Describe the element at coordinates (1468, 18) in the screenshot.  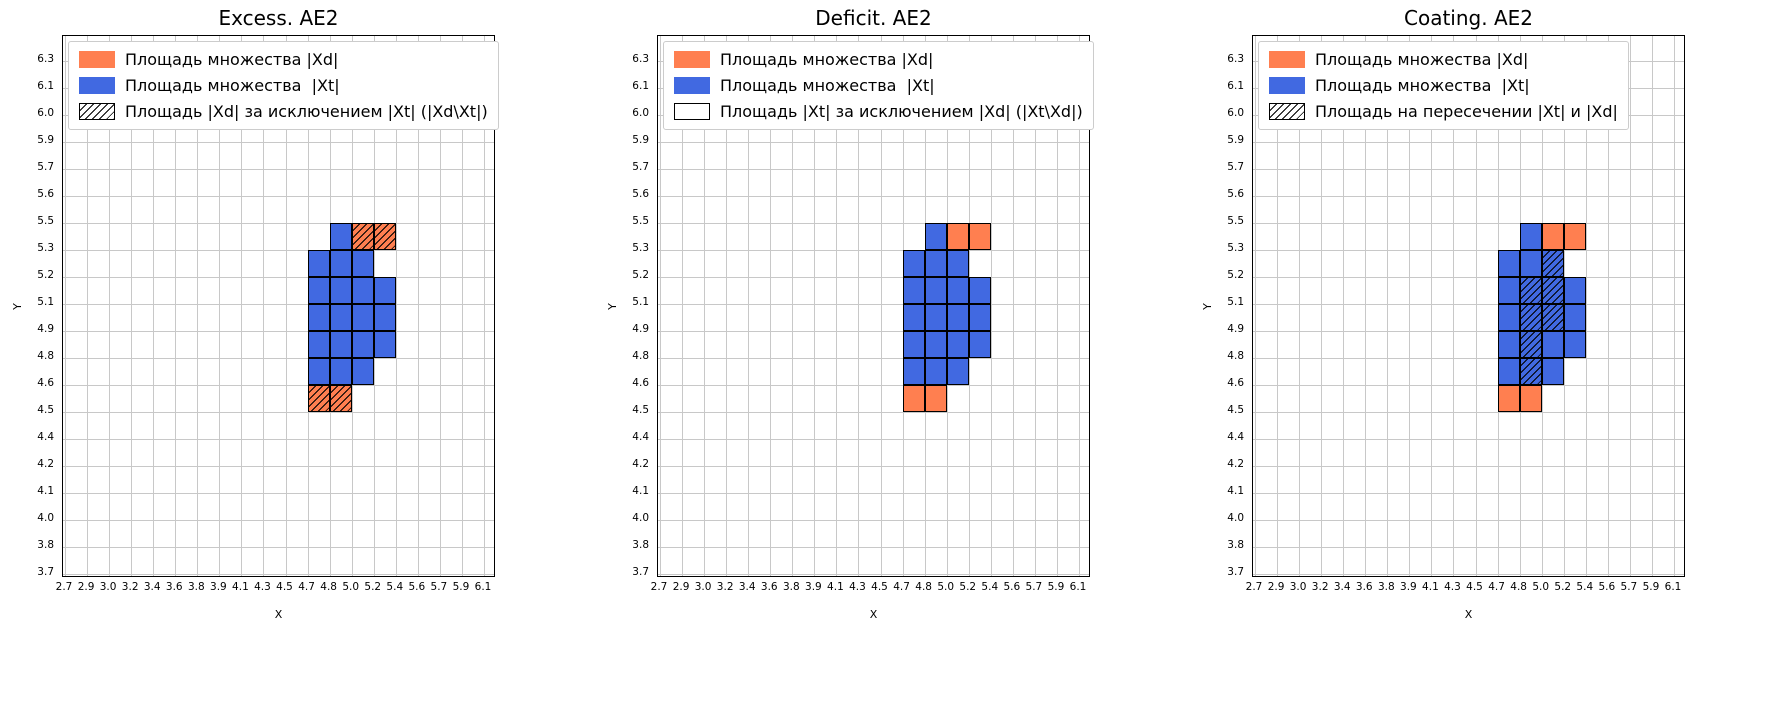
I see `plot-title: Coating. AE2` at that location.